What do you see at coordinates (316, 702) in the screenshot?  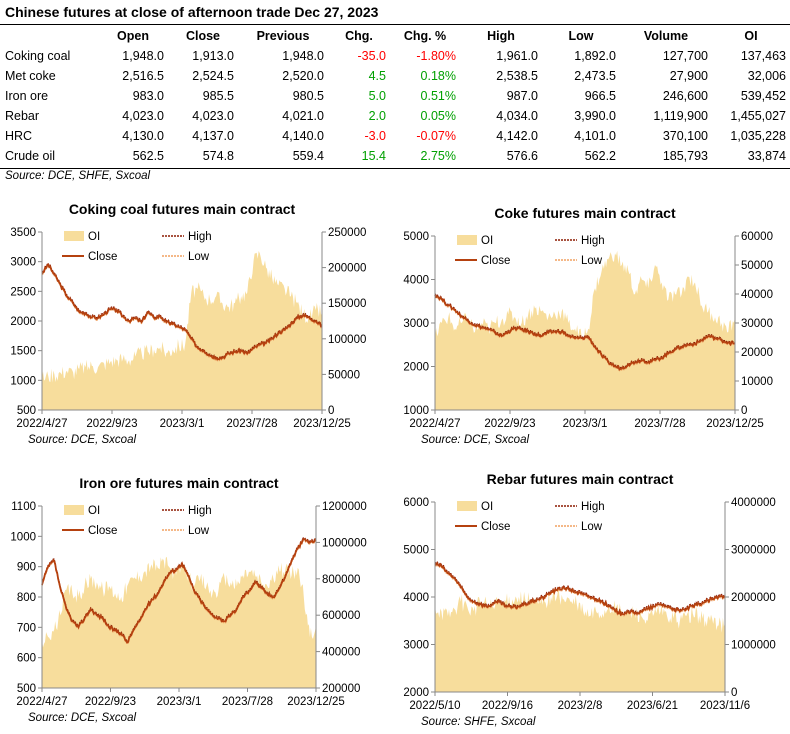 I see `x-tick-label: 2023/12/25` at bounding box center [316, 702].